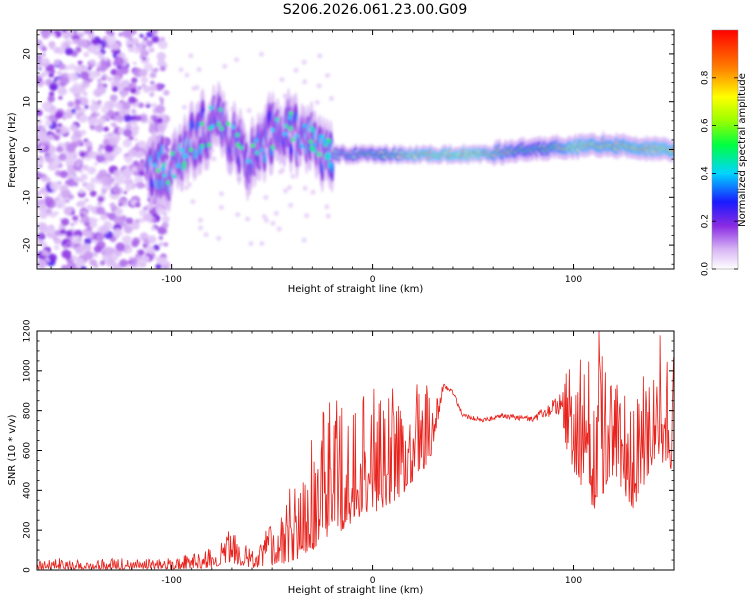  Describe the element at coordinates (28, 197) in the screenshot. I see `y-tick-label: -10` at that location.